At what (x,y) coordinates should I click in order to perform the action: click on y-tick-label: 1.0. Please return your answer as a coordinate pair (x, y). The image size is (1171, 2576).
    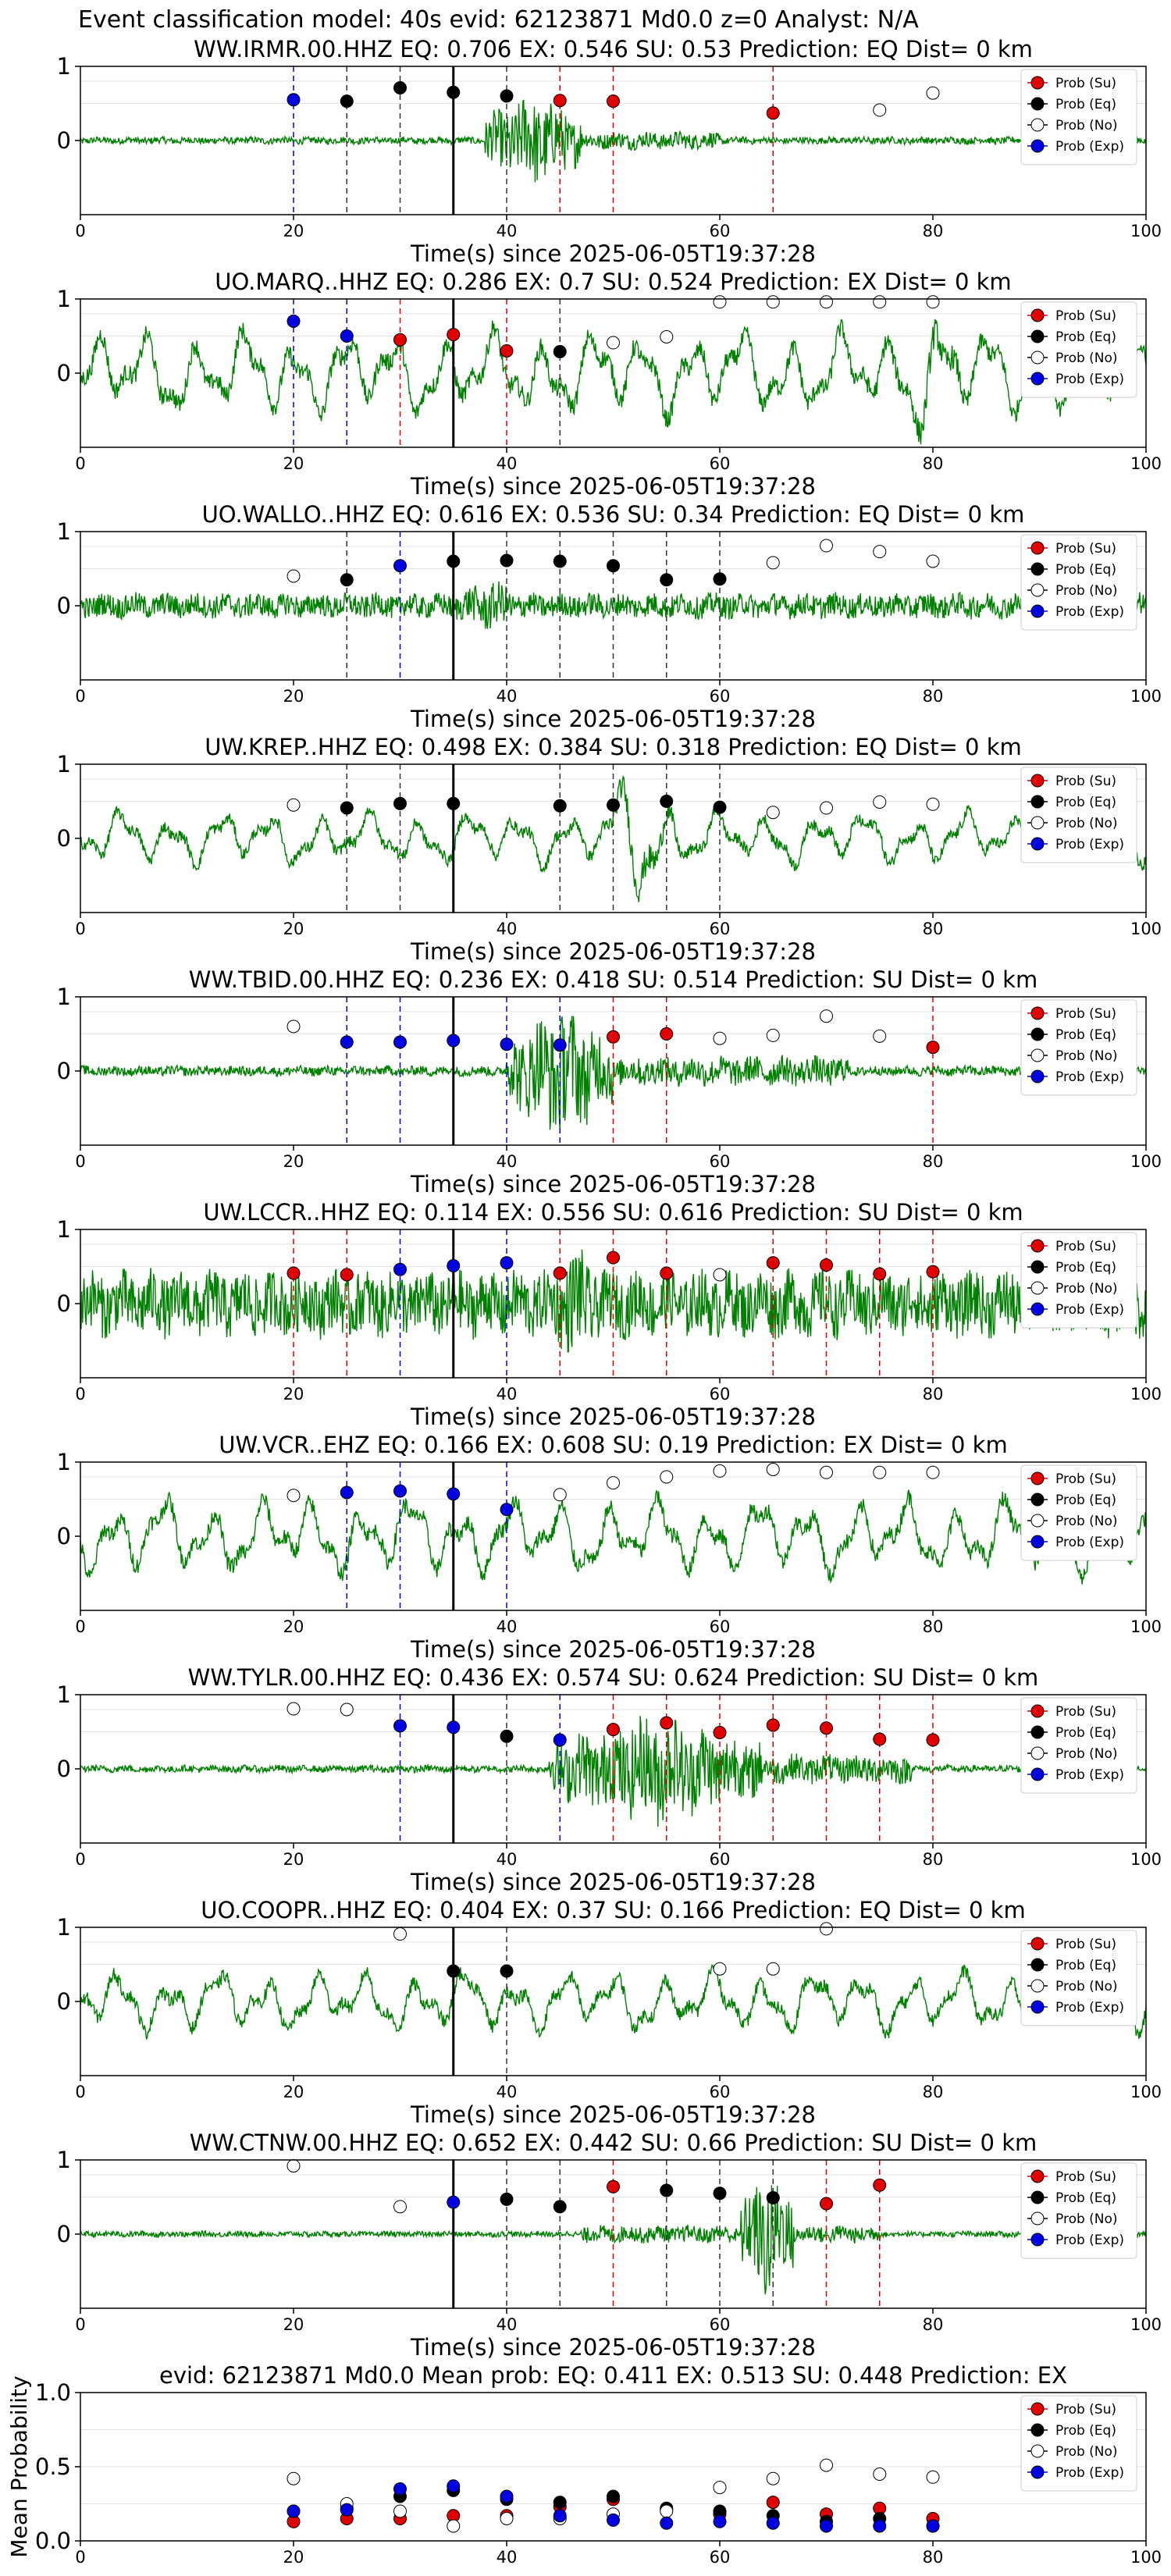
    Looking at the image, I should click on (53, 2392).